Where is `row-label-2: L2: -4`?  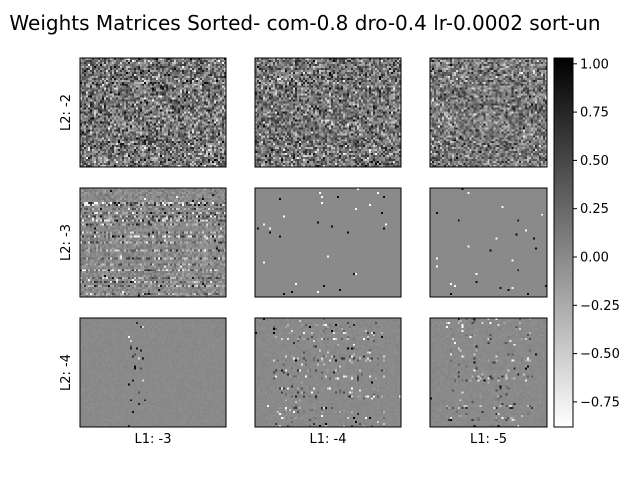
row-label-2: L2: -4 is located at coordinates (66, 372).